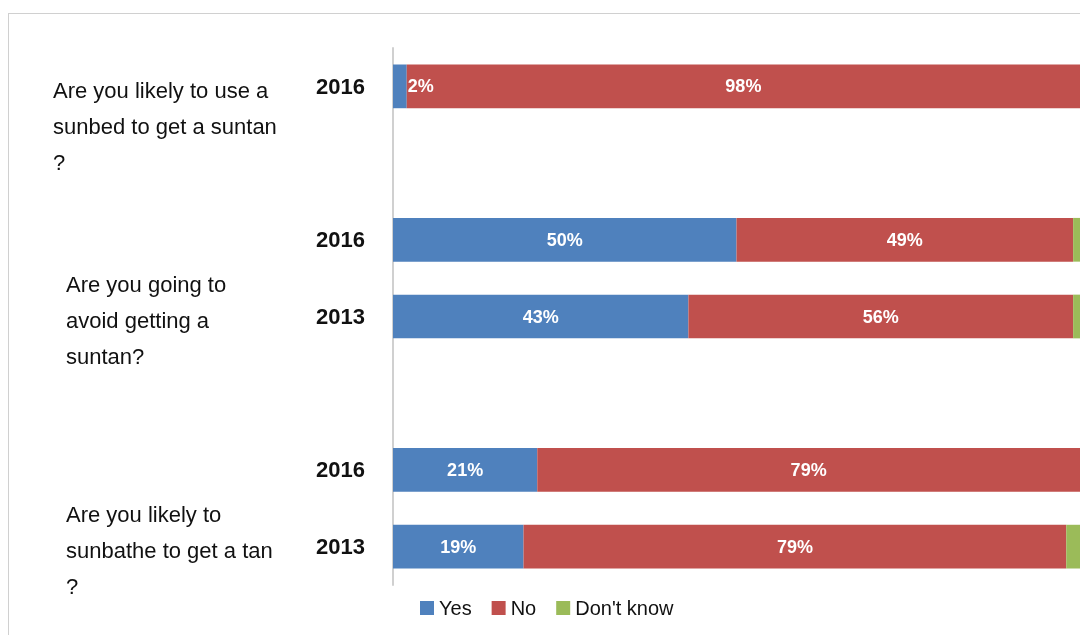 This screenshot has height=635, width=1080. I want to click on data-label: 98%, so click(743, 86).